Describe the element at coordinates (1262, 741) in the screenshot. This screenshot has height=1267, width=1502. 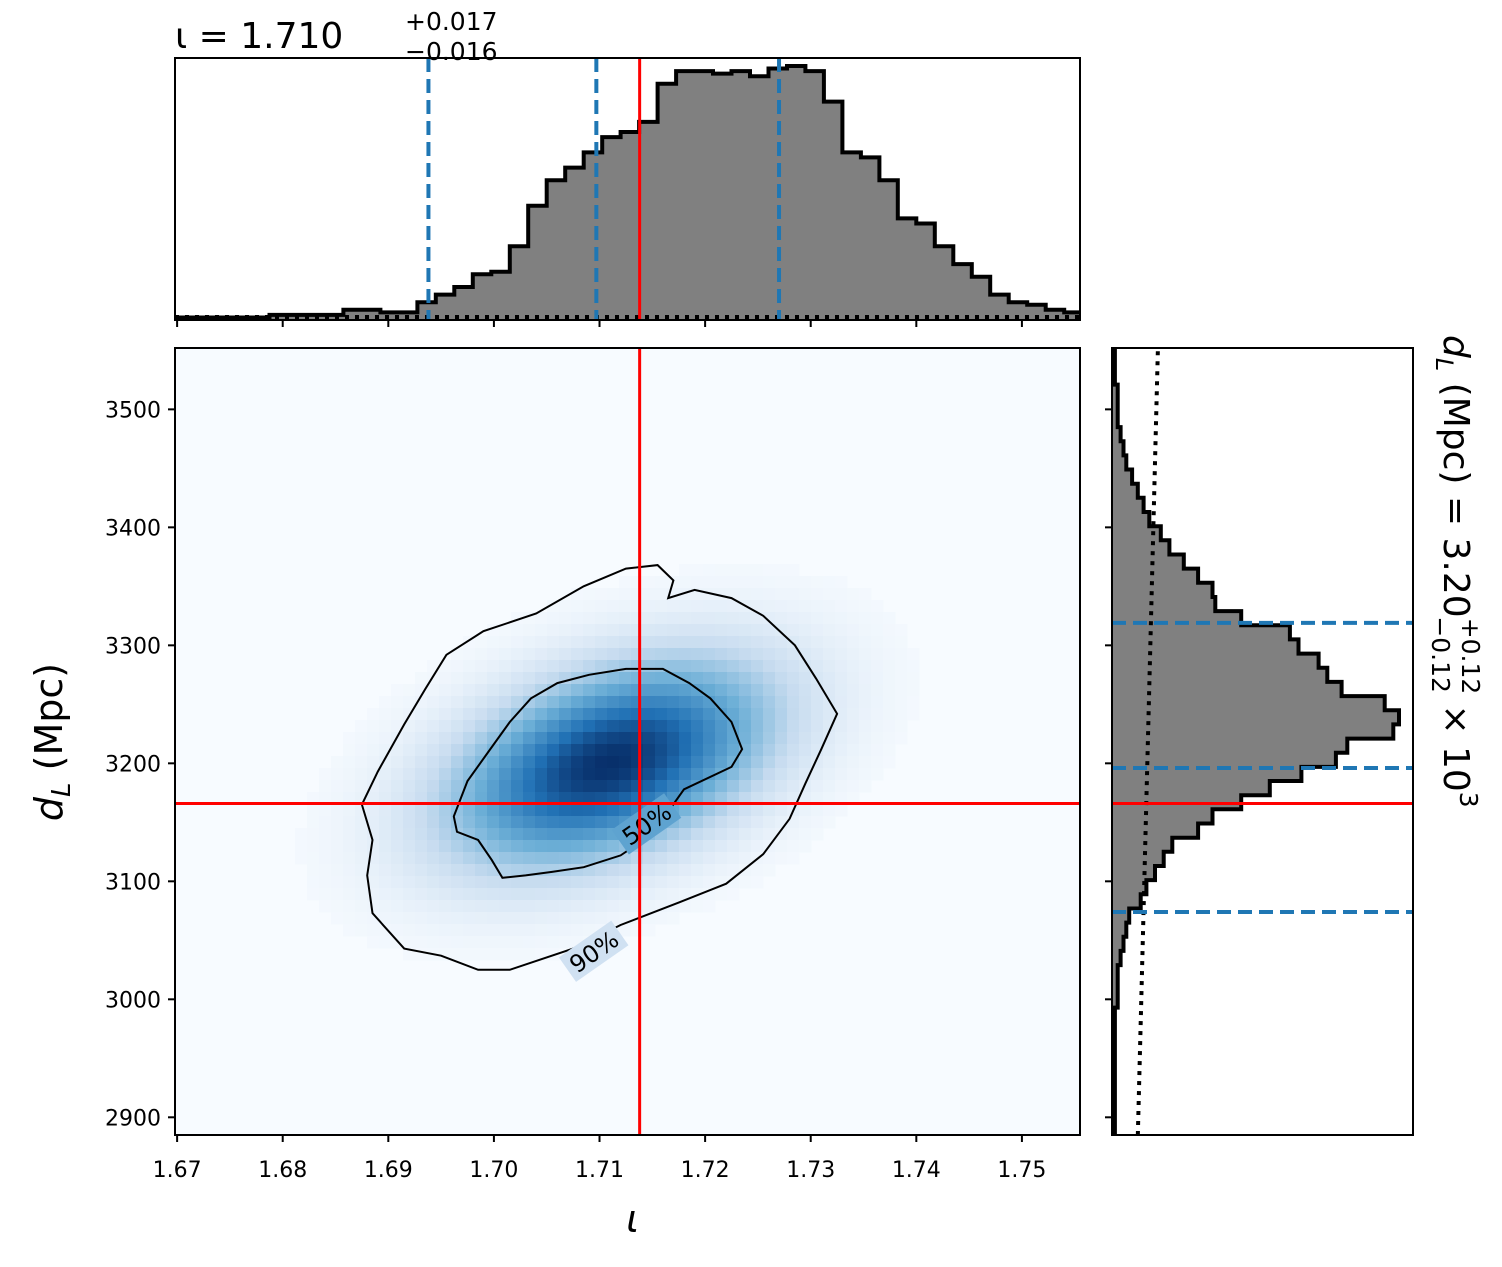
I see `right-marginal-plot` at that location.